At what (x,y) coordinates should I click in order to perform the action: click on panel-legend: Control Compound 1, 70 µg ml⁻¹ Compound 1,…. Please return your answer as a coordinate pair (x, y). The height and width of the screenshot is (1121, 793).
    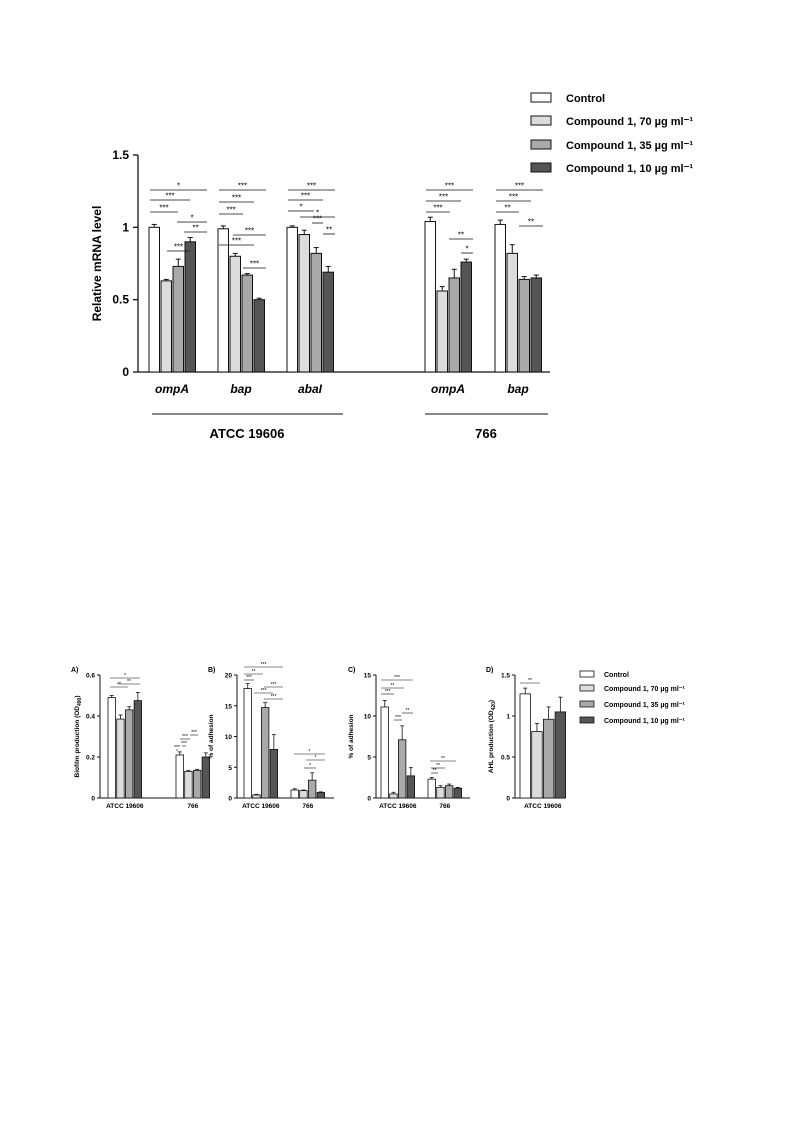
    Looking at the image, I should click on (632, 697).